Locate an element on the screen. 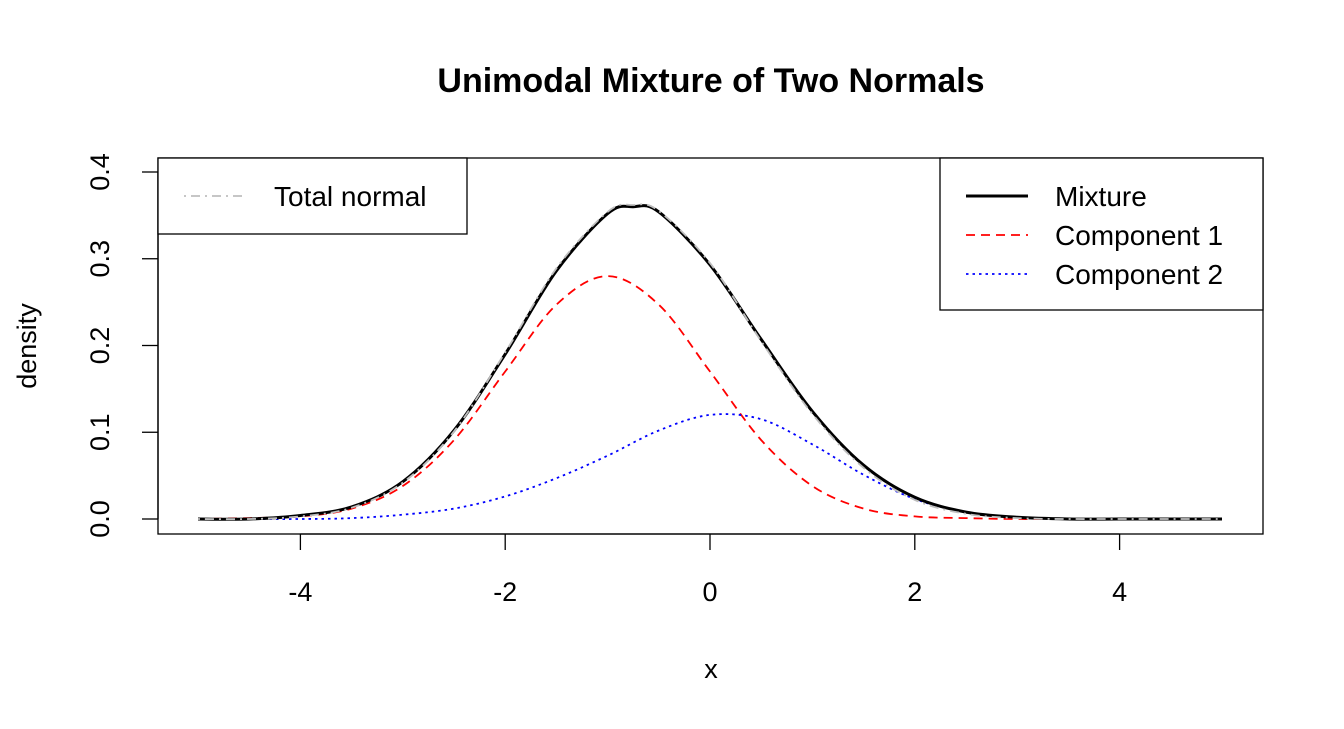  legend-entry-label: Component 2 is located at coordinates (1139, 274).